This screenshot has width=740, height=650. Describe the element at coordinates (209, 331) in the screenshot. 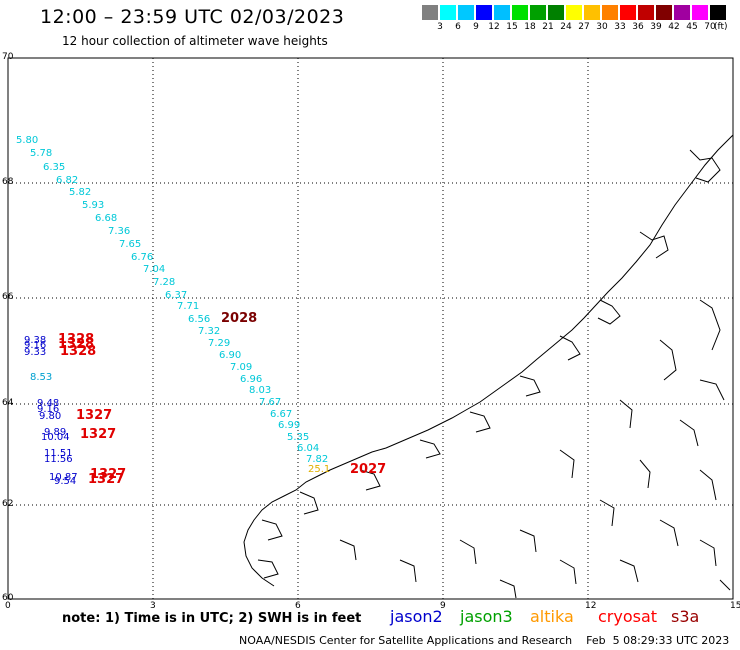

I see `wave-height-label: 7.32` at that location.